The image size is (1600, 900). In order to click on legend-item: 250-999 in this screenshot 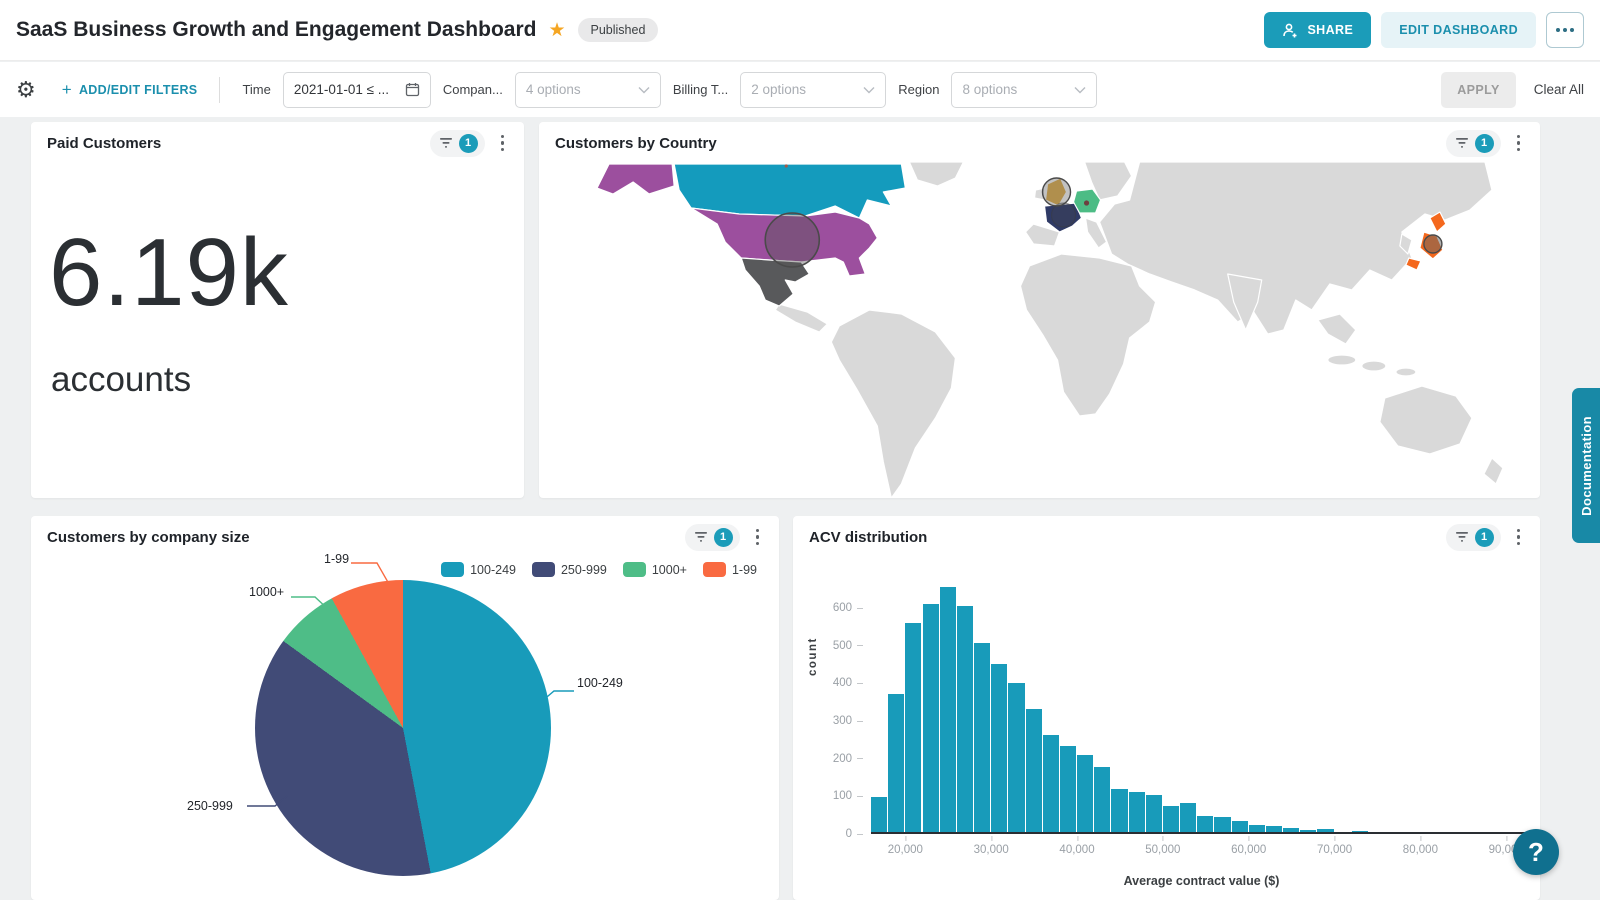, I will do `click(569, 569)`.